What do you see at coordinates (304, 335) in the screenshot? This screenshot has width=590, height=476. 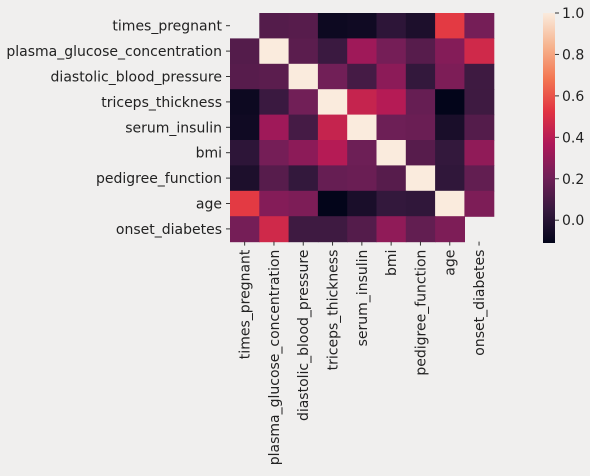 I see `column-tick-label: diastolic_blood_pressure` at bounding box center [304, 335].